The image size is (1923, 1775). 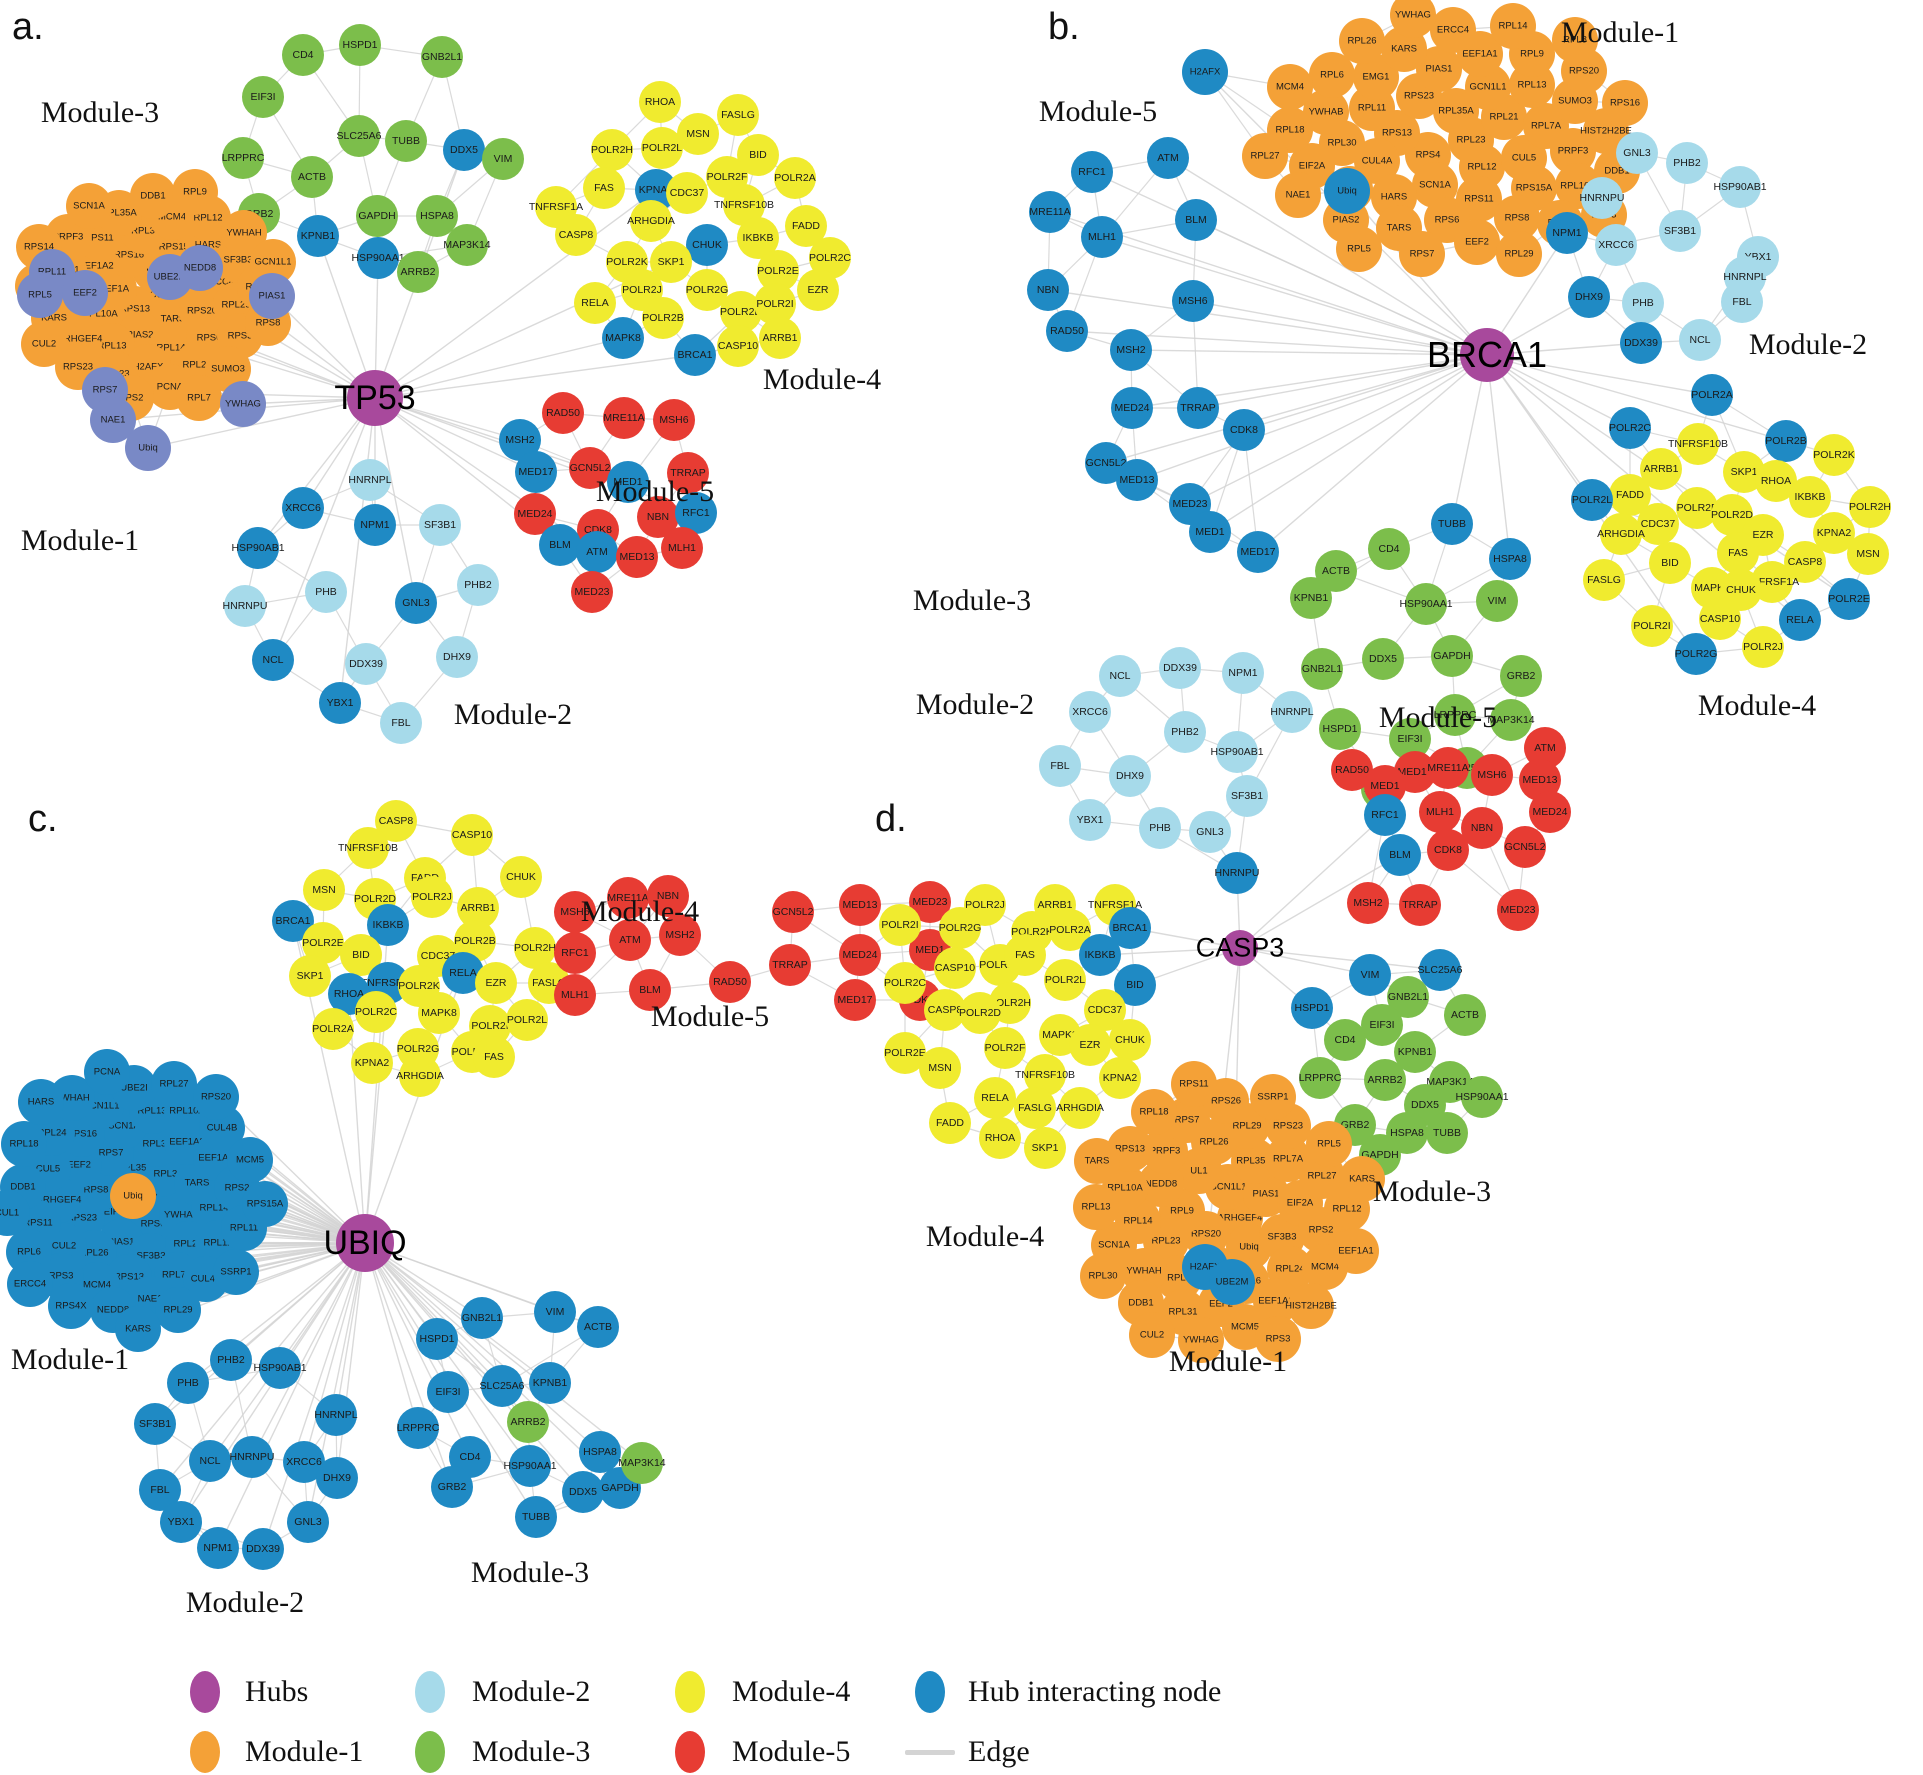 What do you see at coordinates (1670, 563) in the screenshot?
I see `gene-node-bid: BID` at bounding box center [1670, 563].